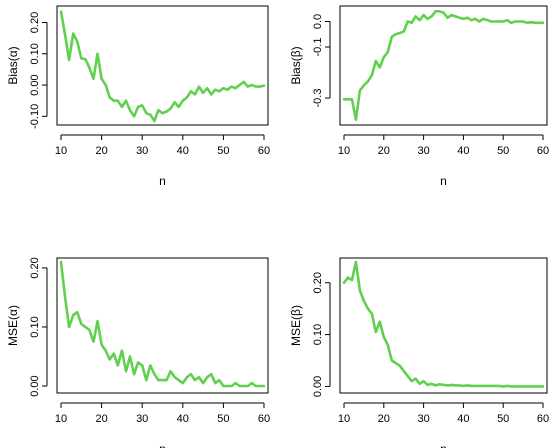 This screenshot has width=550, height=448. What do you see at coordinates (318, 47) in the screenshot?
I see `y-tick-label: -0.1` at bounding box center [318, 47].